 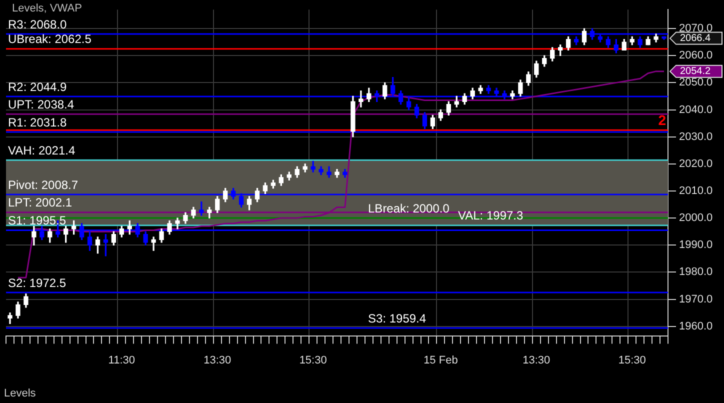 What do you see at coordinates (47, 8) in the screenshot?
I see `chart-title: Levels, VWAP` at bounding box center [47, 8].